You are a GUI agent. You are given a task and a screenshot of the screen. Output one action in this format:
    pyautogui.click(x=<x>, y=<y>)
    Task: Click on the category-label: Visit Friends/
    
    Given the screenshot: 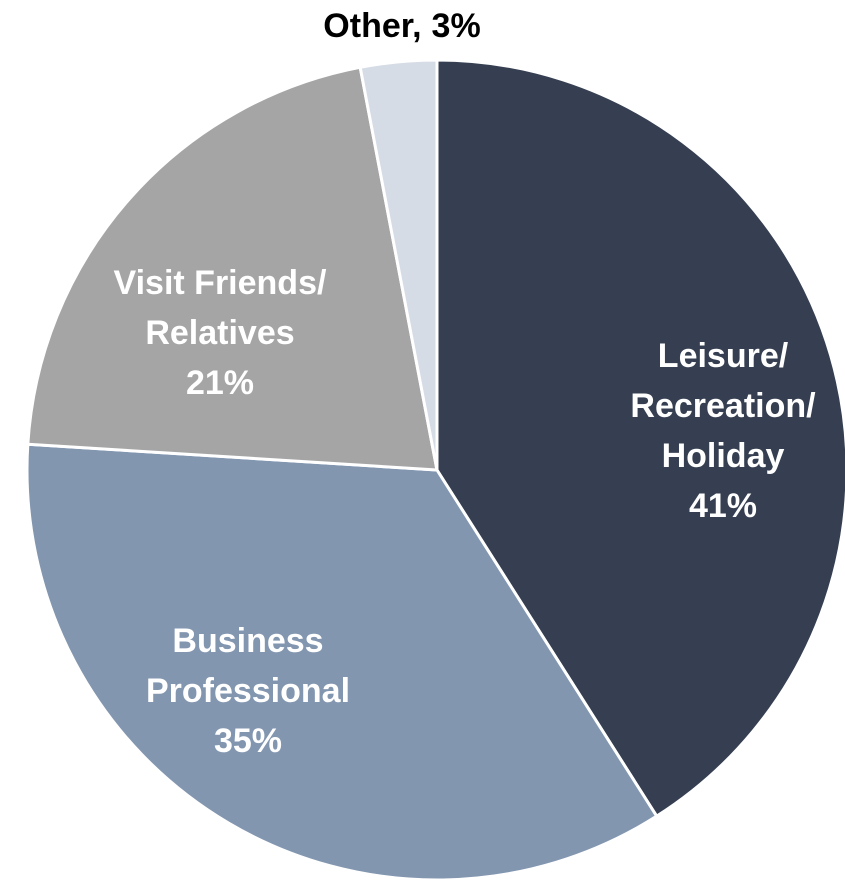 What is the action you would take?
    pyautogui.click(x=220, y=283)
    